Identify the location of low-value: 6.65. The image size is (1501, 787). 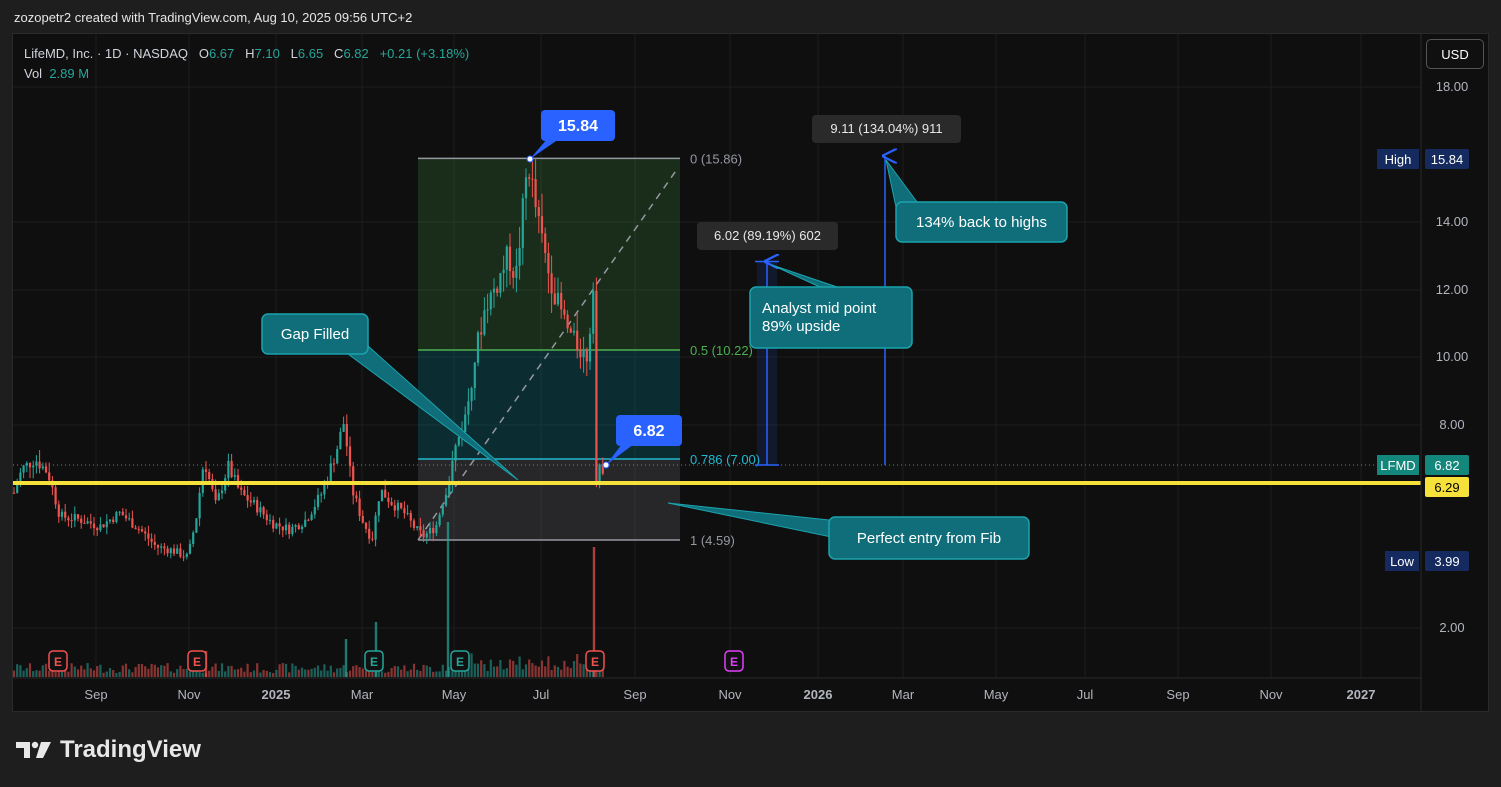
(310, 53).